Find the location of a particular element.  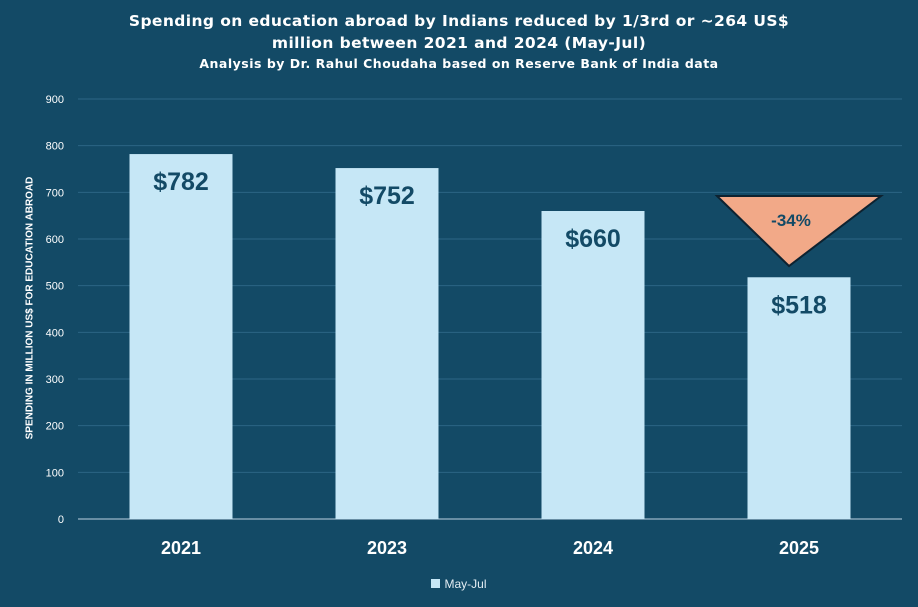

y-tick-label: 200 is located at coordinates (55, 427).